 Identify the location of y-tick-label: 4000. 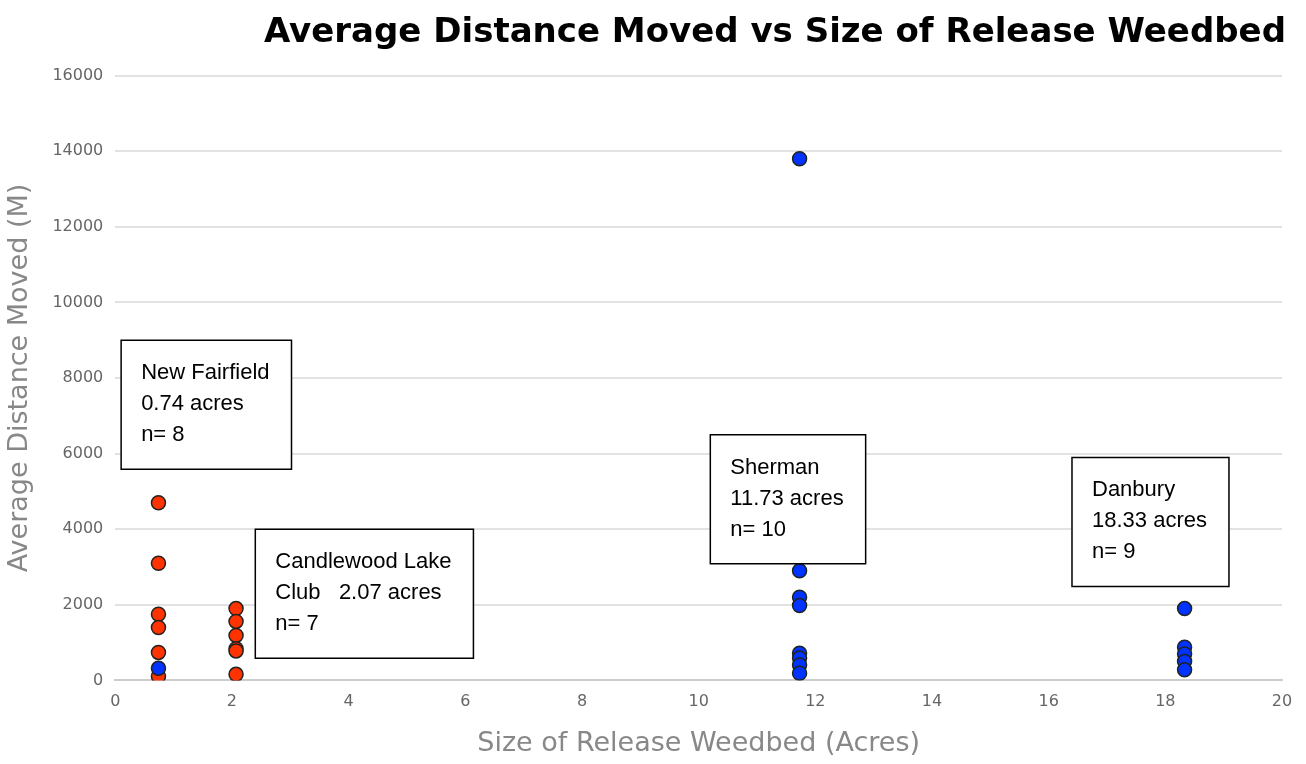
(83, 528).